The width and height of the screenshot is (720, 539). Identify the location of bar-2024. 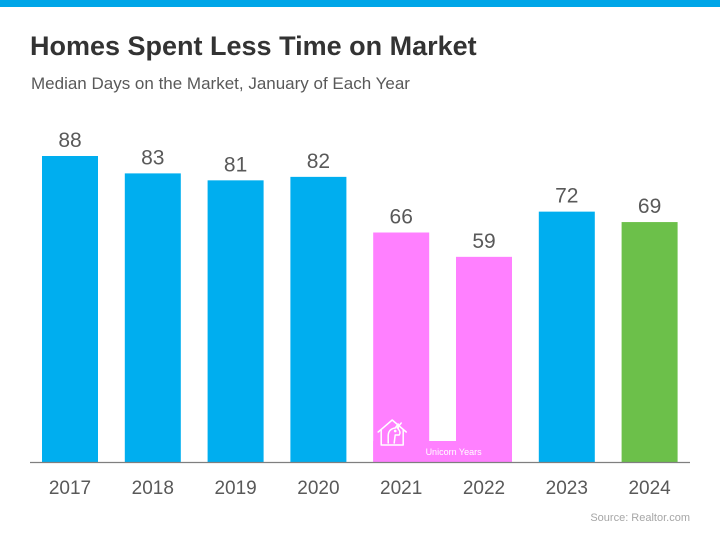
(649, 342).